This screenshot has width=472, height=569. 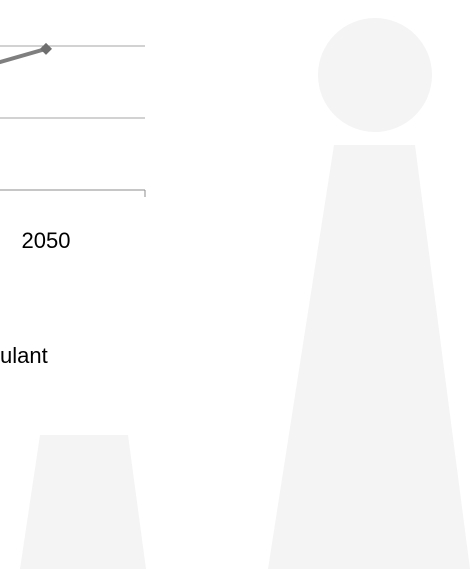 What do you see at coordinates (83, 502) in the screenshot?
I see `watermark-shape` at bounding box center [83, 502].